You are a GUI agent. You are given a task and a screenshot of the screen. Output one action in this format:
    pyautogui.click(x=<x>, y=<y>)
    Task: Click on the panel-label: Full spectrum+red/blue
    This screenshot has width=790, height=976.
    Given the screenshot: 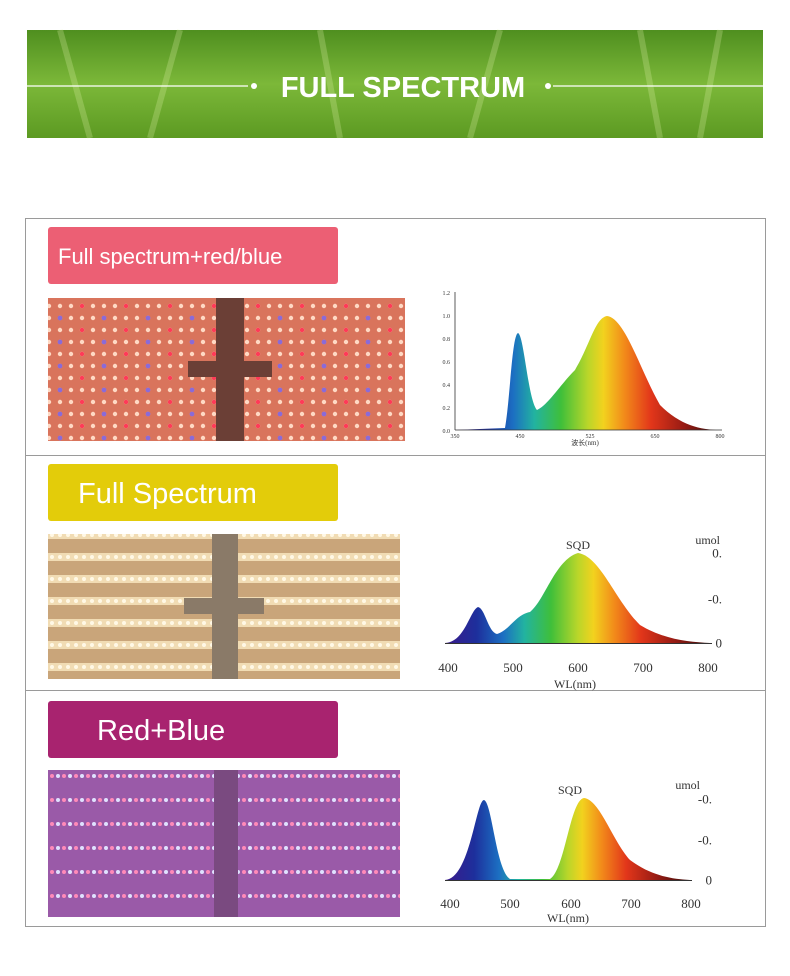 What is the action you would take?
    pyautogui.click(x=170, y=256)
    